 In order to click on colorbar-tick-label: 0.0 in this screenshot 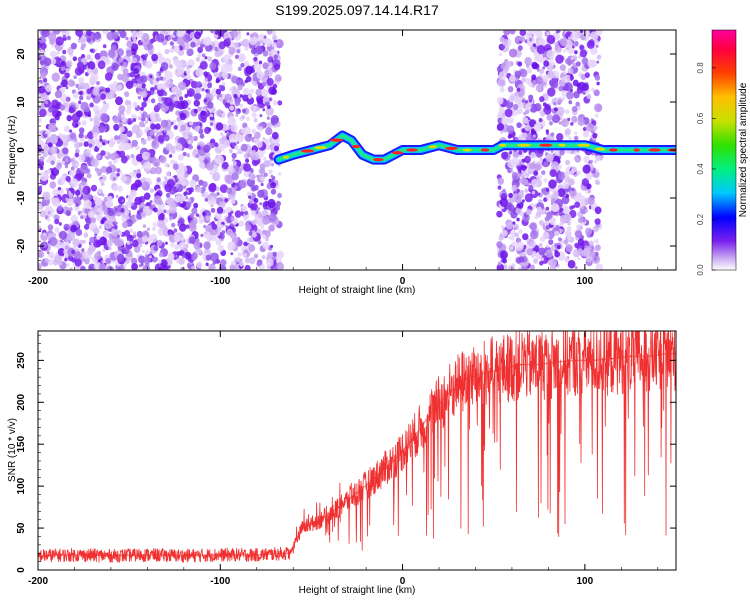, I will do `click(700, 270)`.